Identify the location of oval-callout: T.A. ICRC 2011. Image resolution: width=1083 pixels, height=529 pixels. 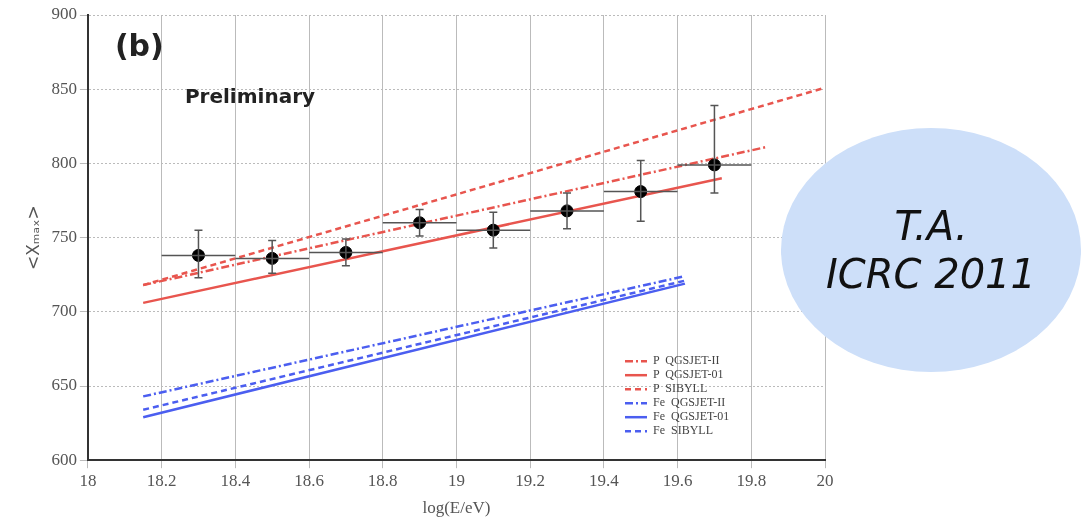
(931, 250).